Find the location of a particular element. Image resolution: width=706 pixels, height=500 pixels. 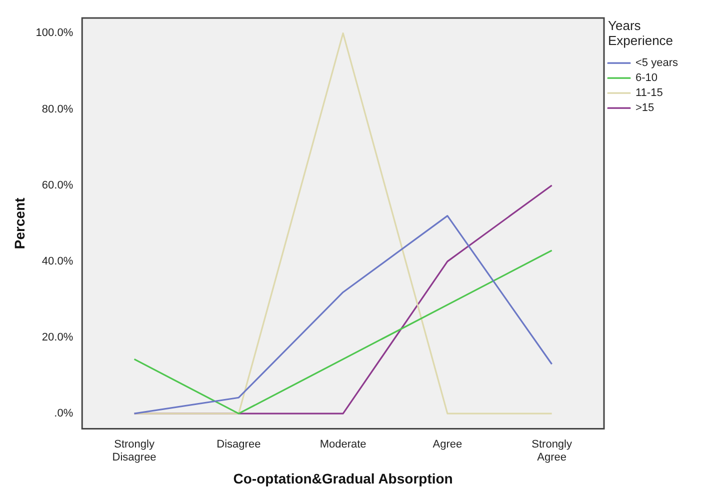

y-tick-label: .0% is located at coordinates (64, 414).